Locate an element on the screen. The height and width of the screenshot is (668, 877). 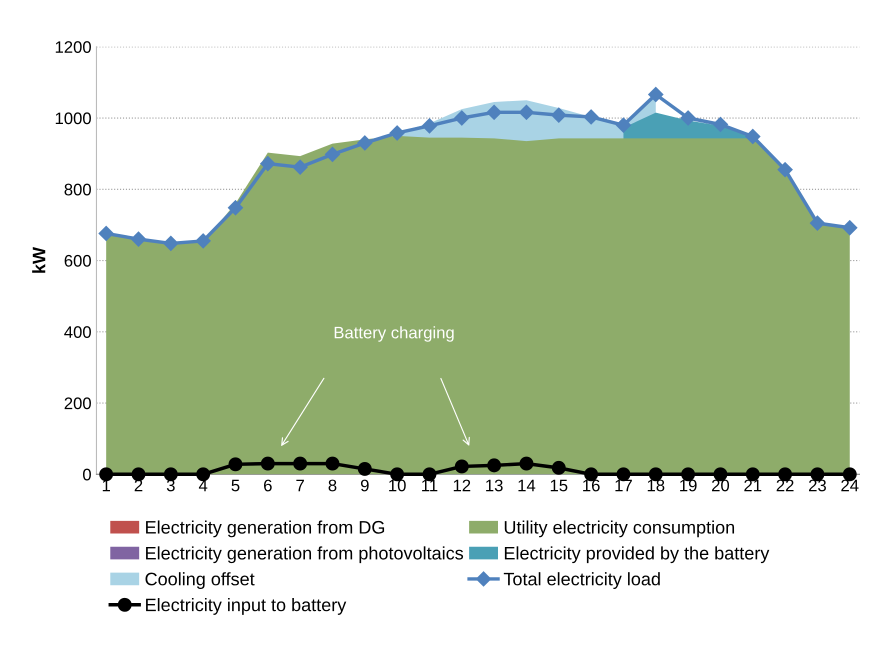
x-tick-label: 10 is located at coordinates (397, 486).